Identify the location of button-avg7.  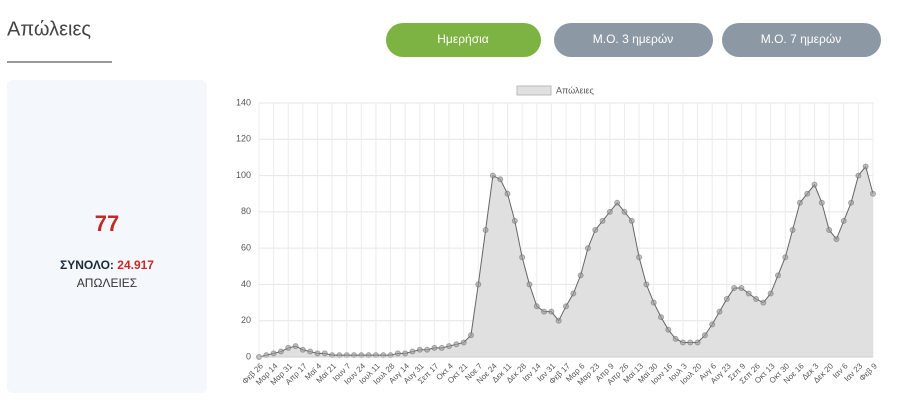
(801, 40).